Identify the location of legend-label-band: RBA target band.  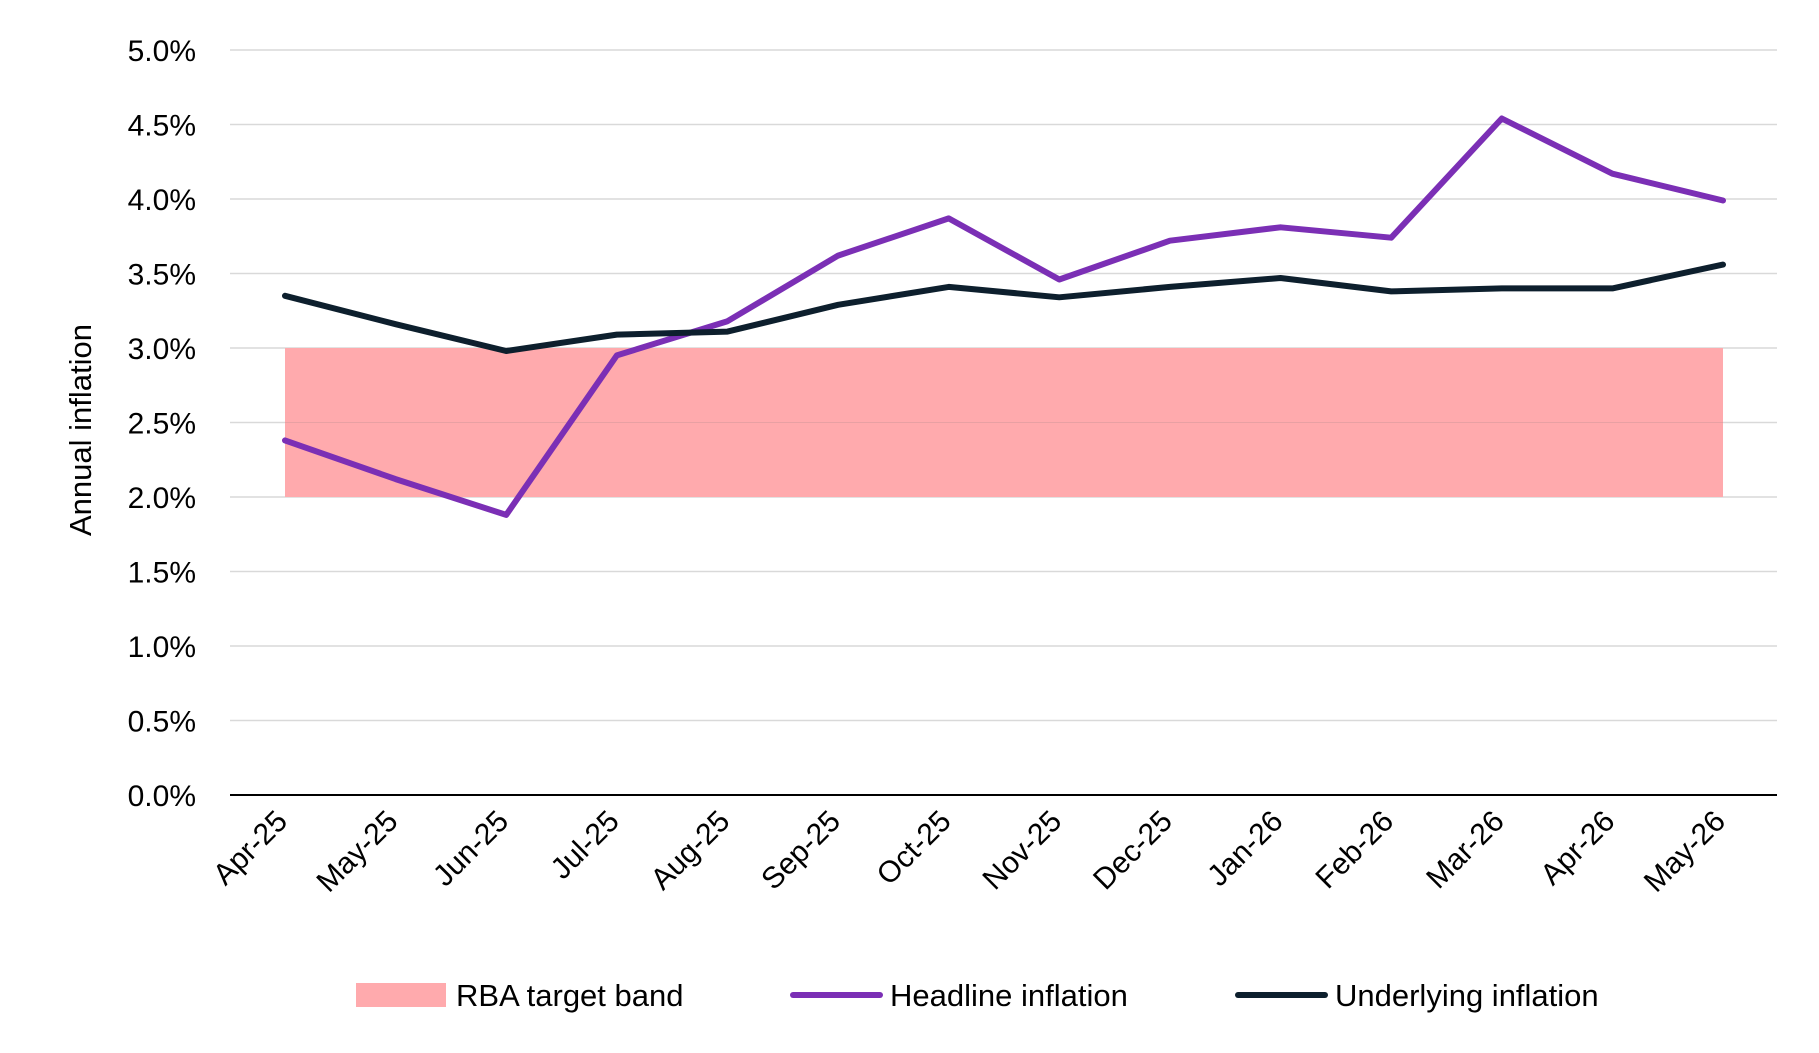
(570, 995).